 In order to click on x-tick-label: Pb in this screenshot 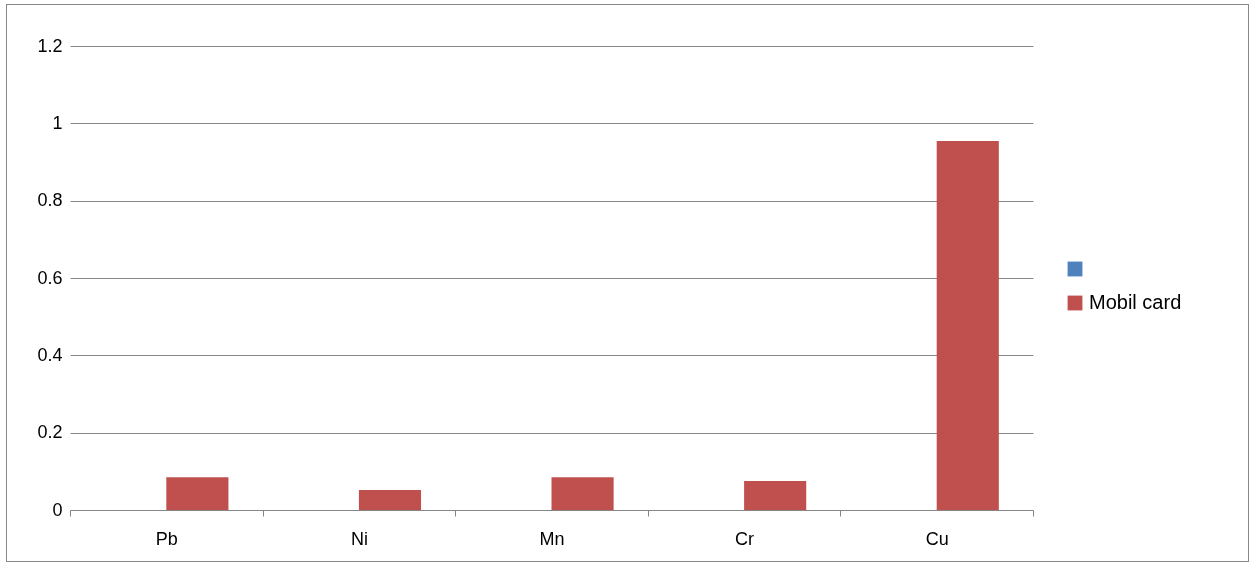, I will do `click(166, 538)`.